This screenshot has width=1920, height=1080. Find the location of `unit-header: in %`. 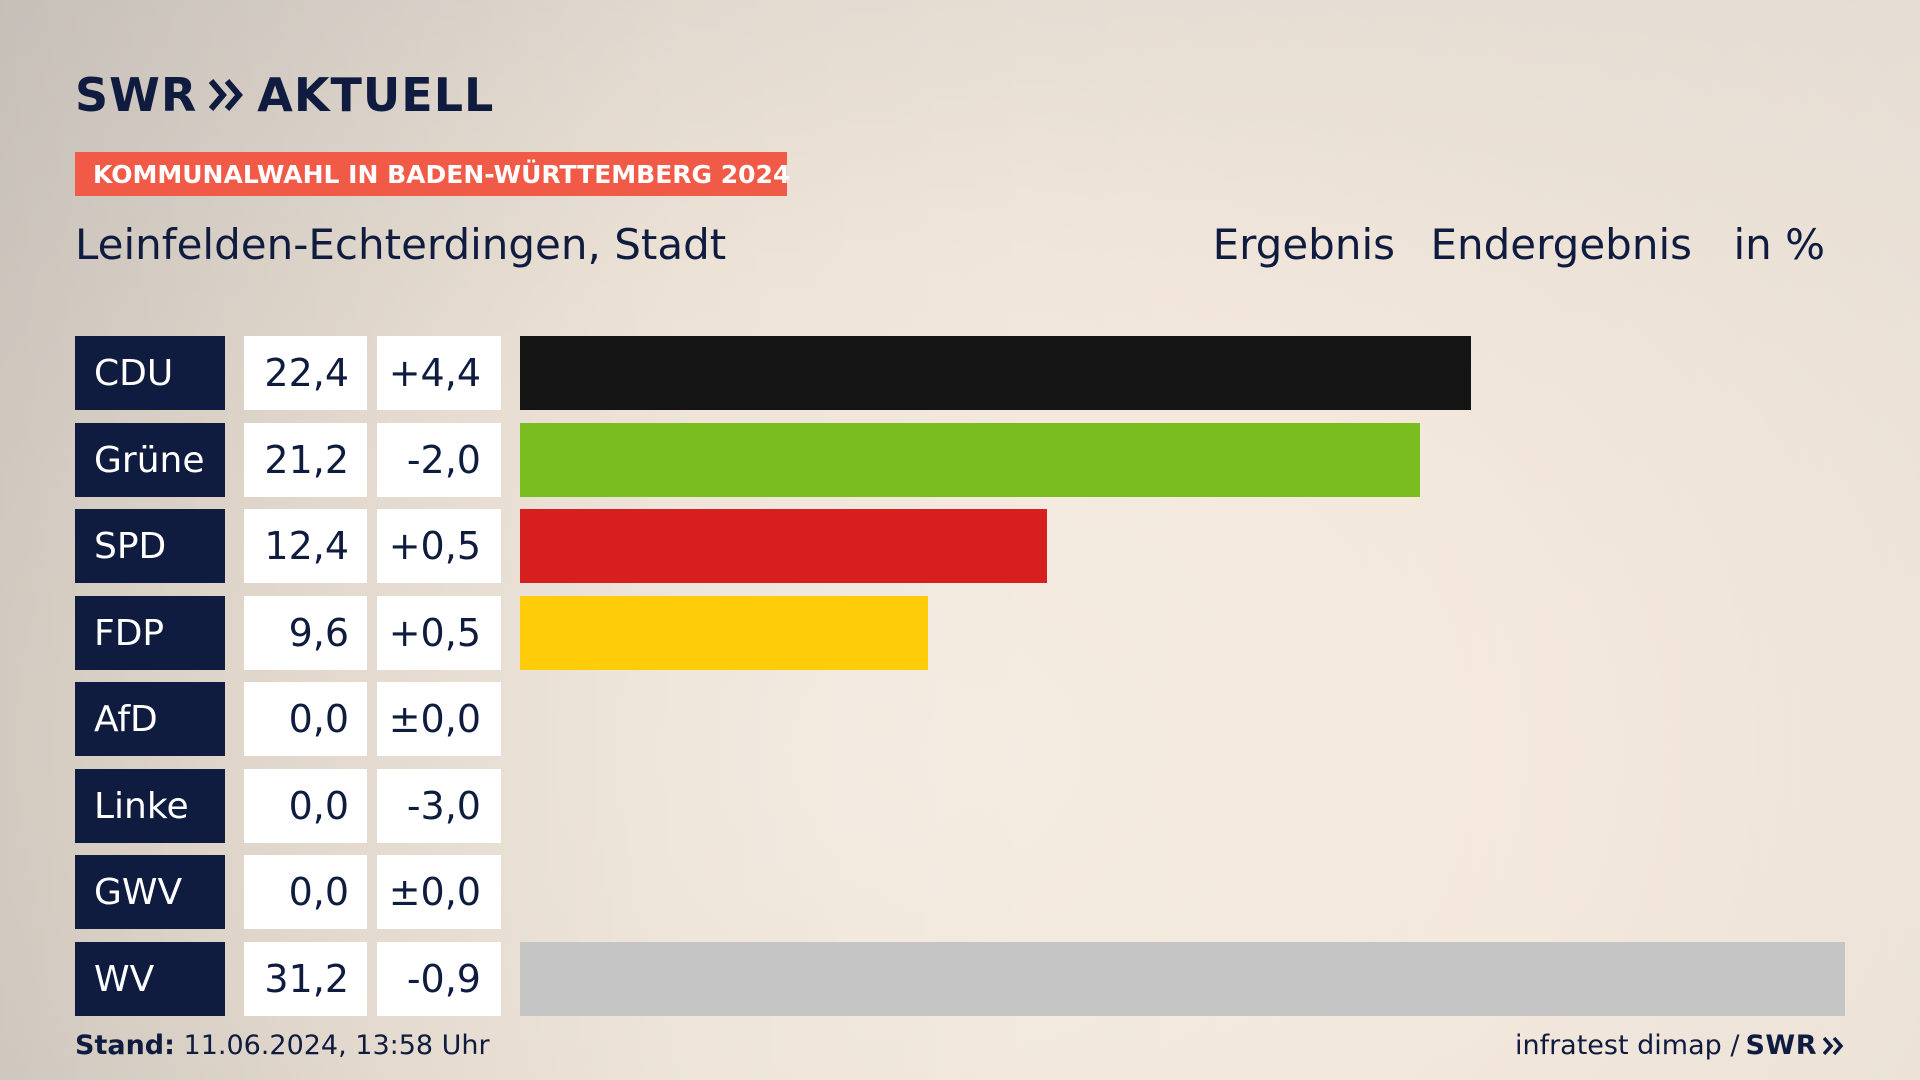

unit-header: in % is located at coordinates (1779, 244).